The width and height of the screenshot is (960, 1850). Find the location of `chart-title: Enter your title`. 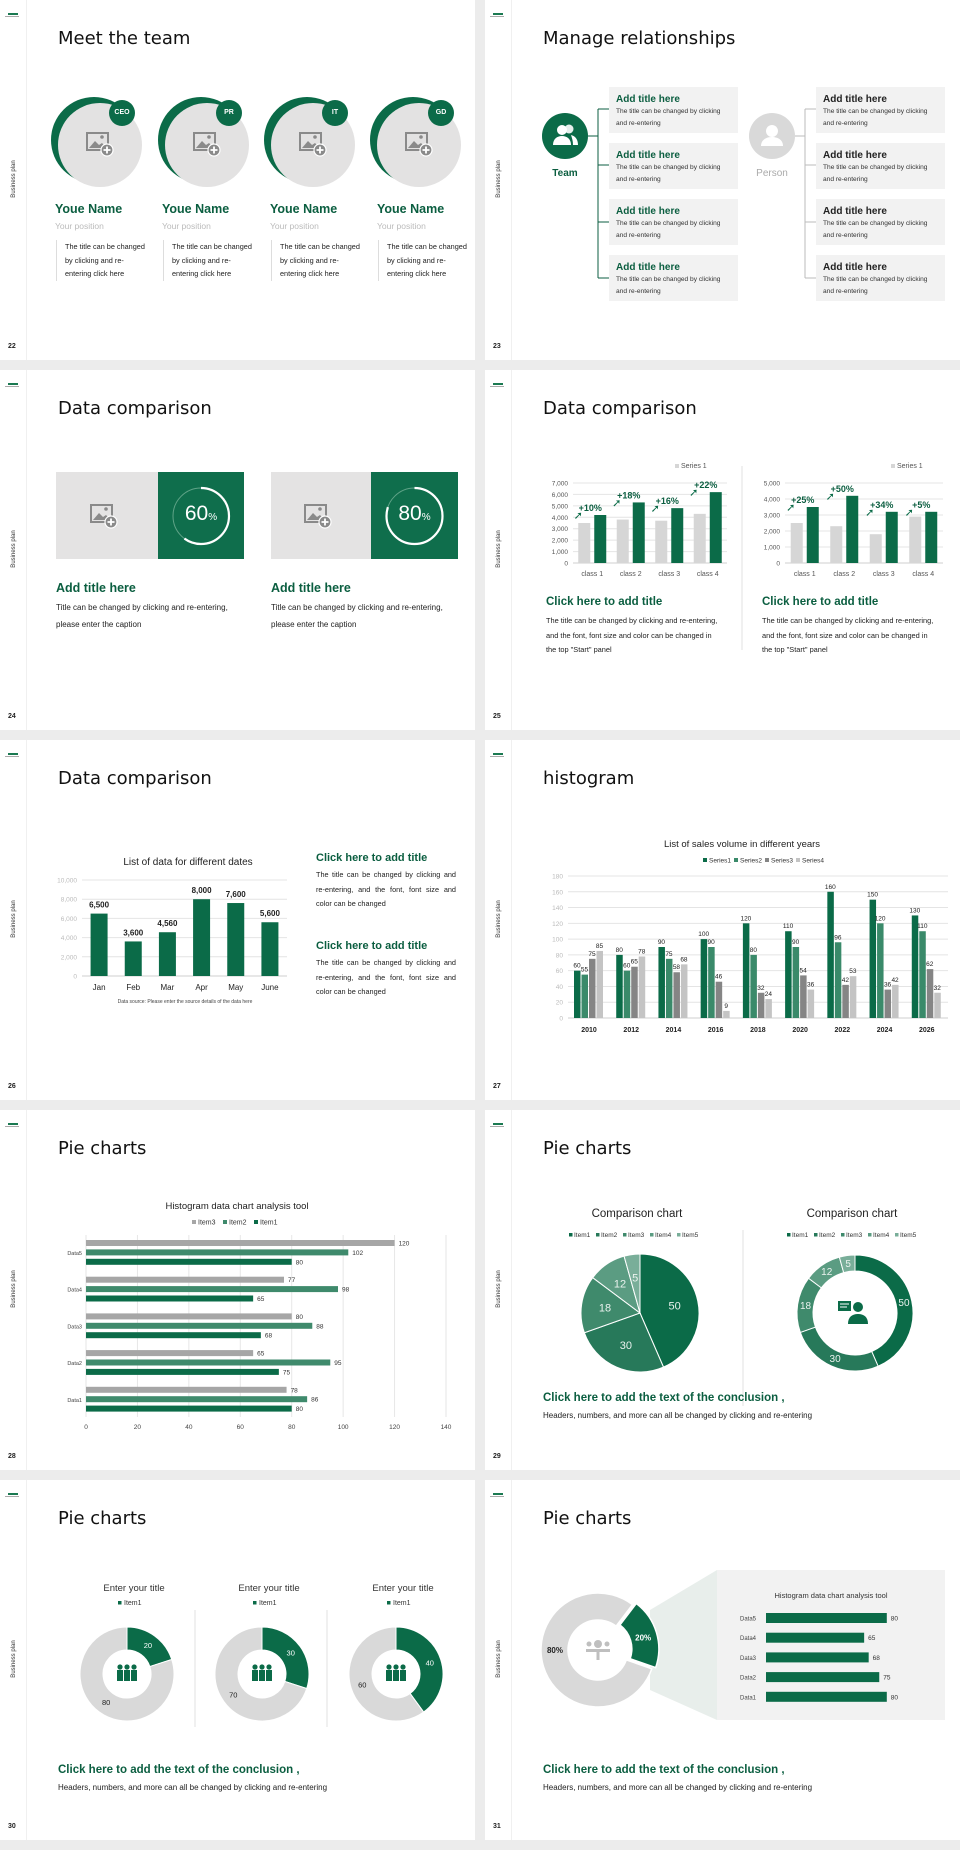

chart-title: Enter your title is located at coordinates (133, 1588).